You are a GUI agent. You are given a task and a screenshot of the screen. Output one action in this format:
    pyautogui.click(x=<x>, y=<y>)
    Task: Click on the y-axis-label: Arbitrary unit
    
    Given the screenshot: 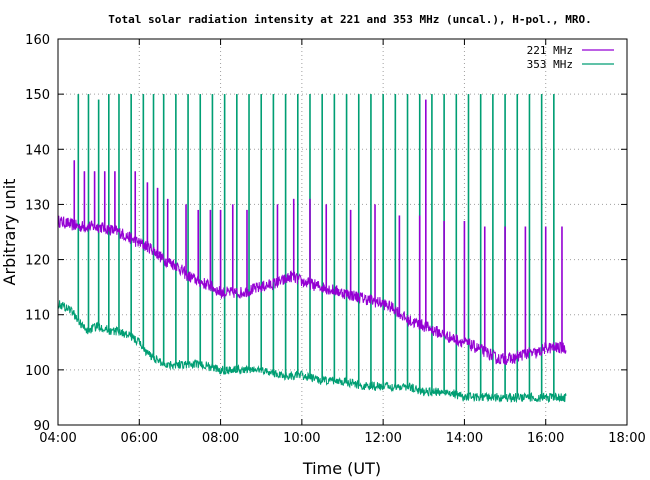 What is the action you would take?
    pyautogui.click(x=9, y=232)
    